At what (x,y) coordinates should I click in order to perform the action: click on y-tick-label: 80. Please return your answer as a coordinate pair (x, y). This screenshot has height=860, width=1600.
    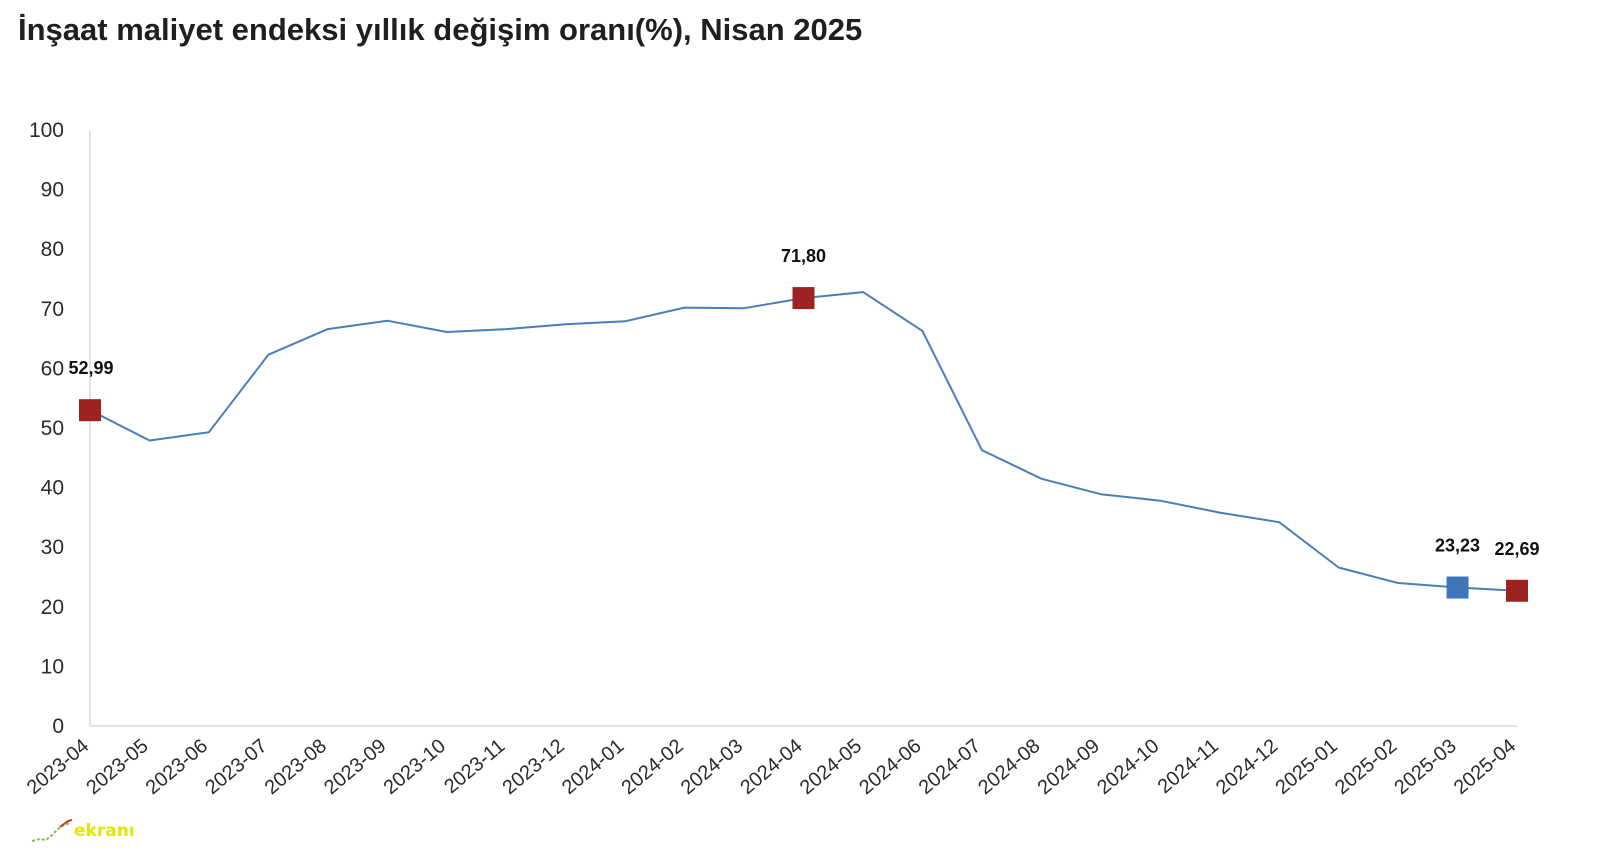
    Looking at the image, I should click on (52, 249).